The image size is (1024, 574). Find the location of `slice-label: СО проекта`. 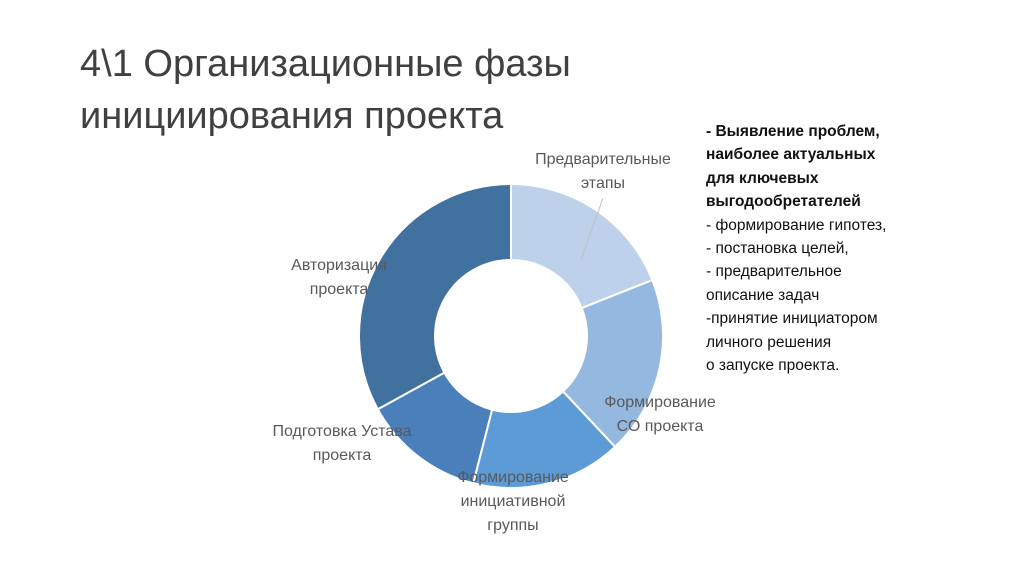

slice-label: СО проекта is located at coordinates (660, 426).